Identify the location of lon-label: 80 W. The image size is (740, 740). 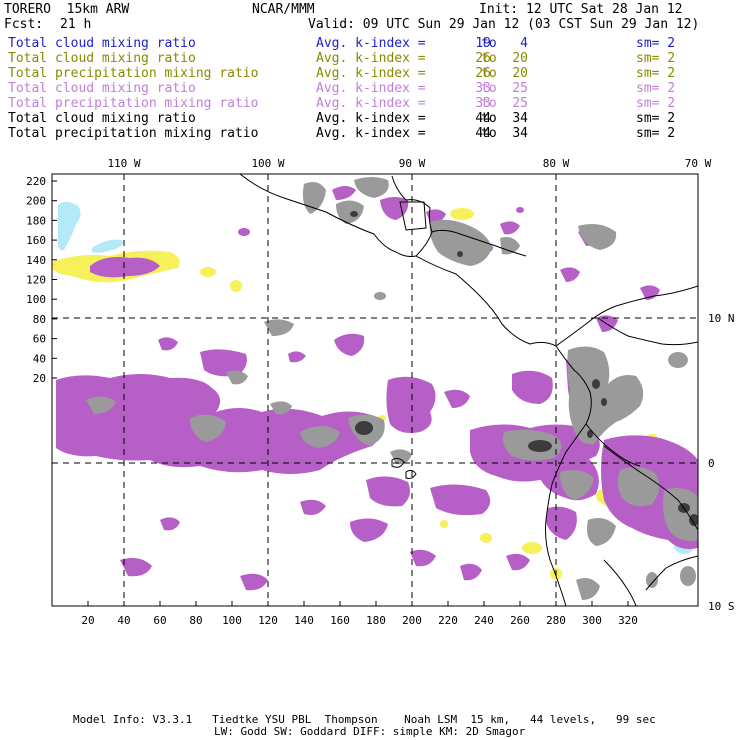
(556, 163).